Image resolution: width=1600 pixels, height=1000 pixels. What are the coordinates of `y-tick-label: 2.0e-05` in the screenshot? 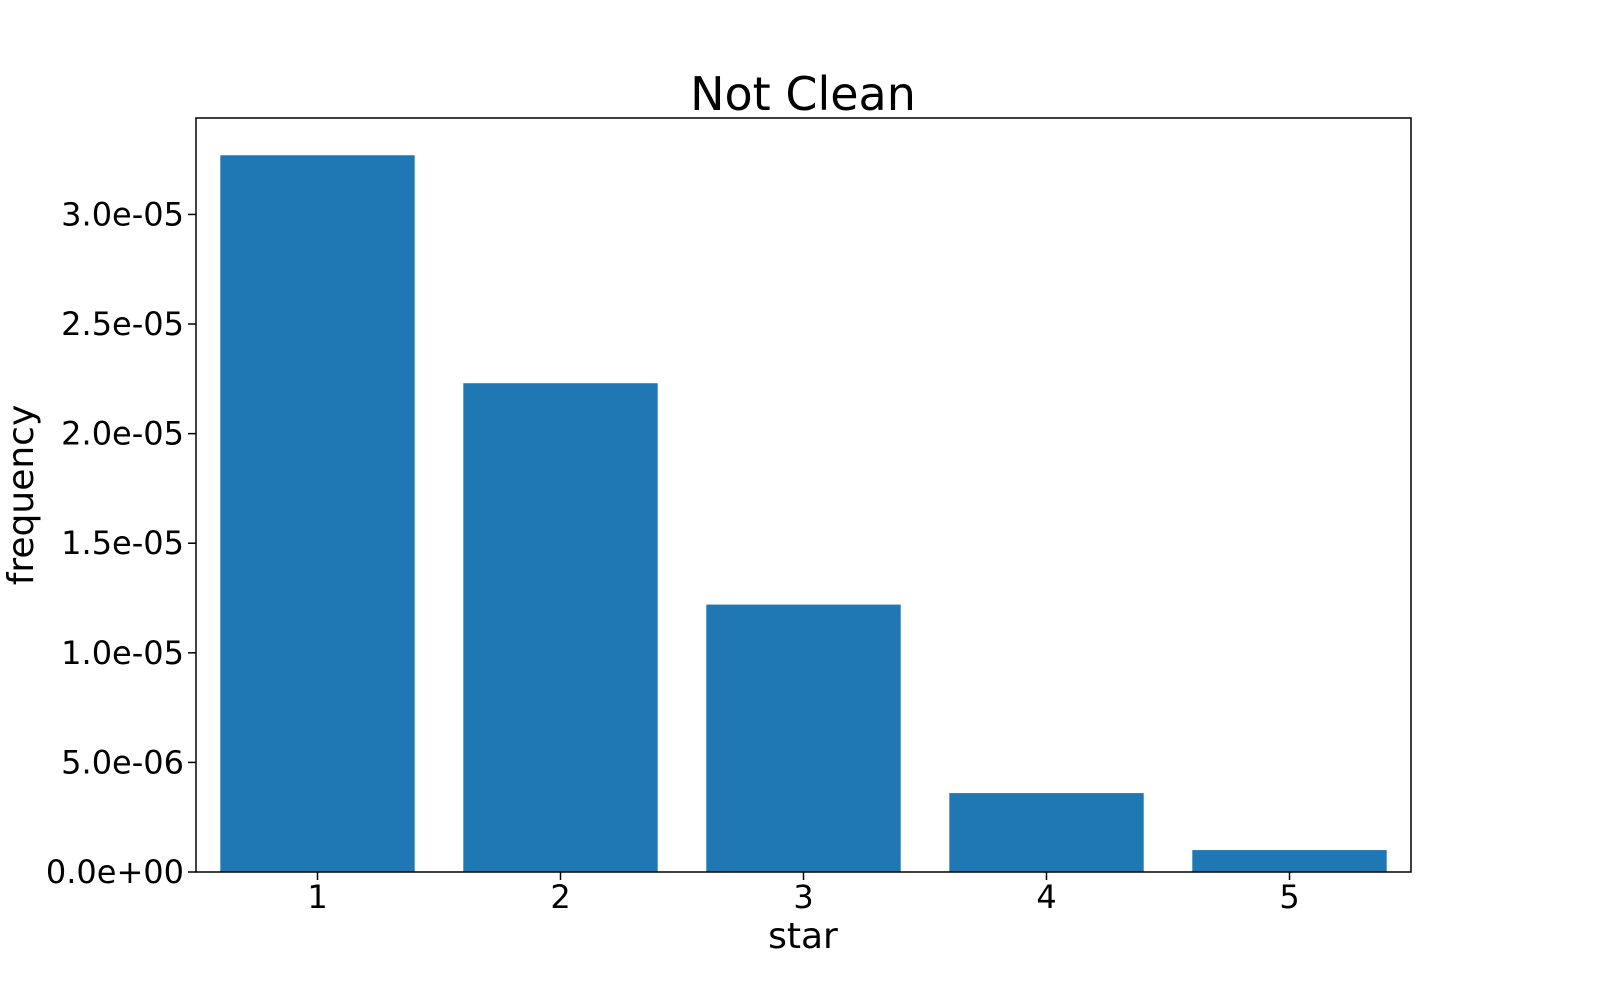 It's located at (122, 434).